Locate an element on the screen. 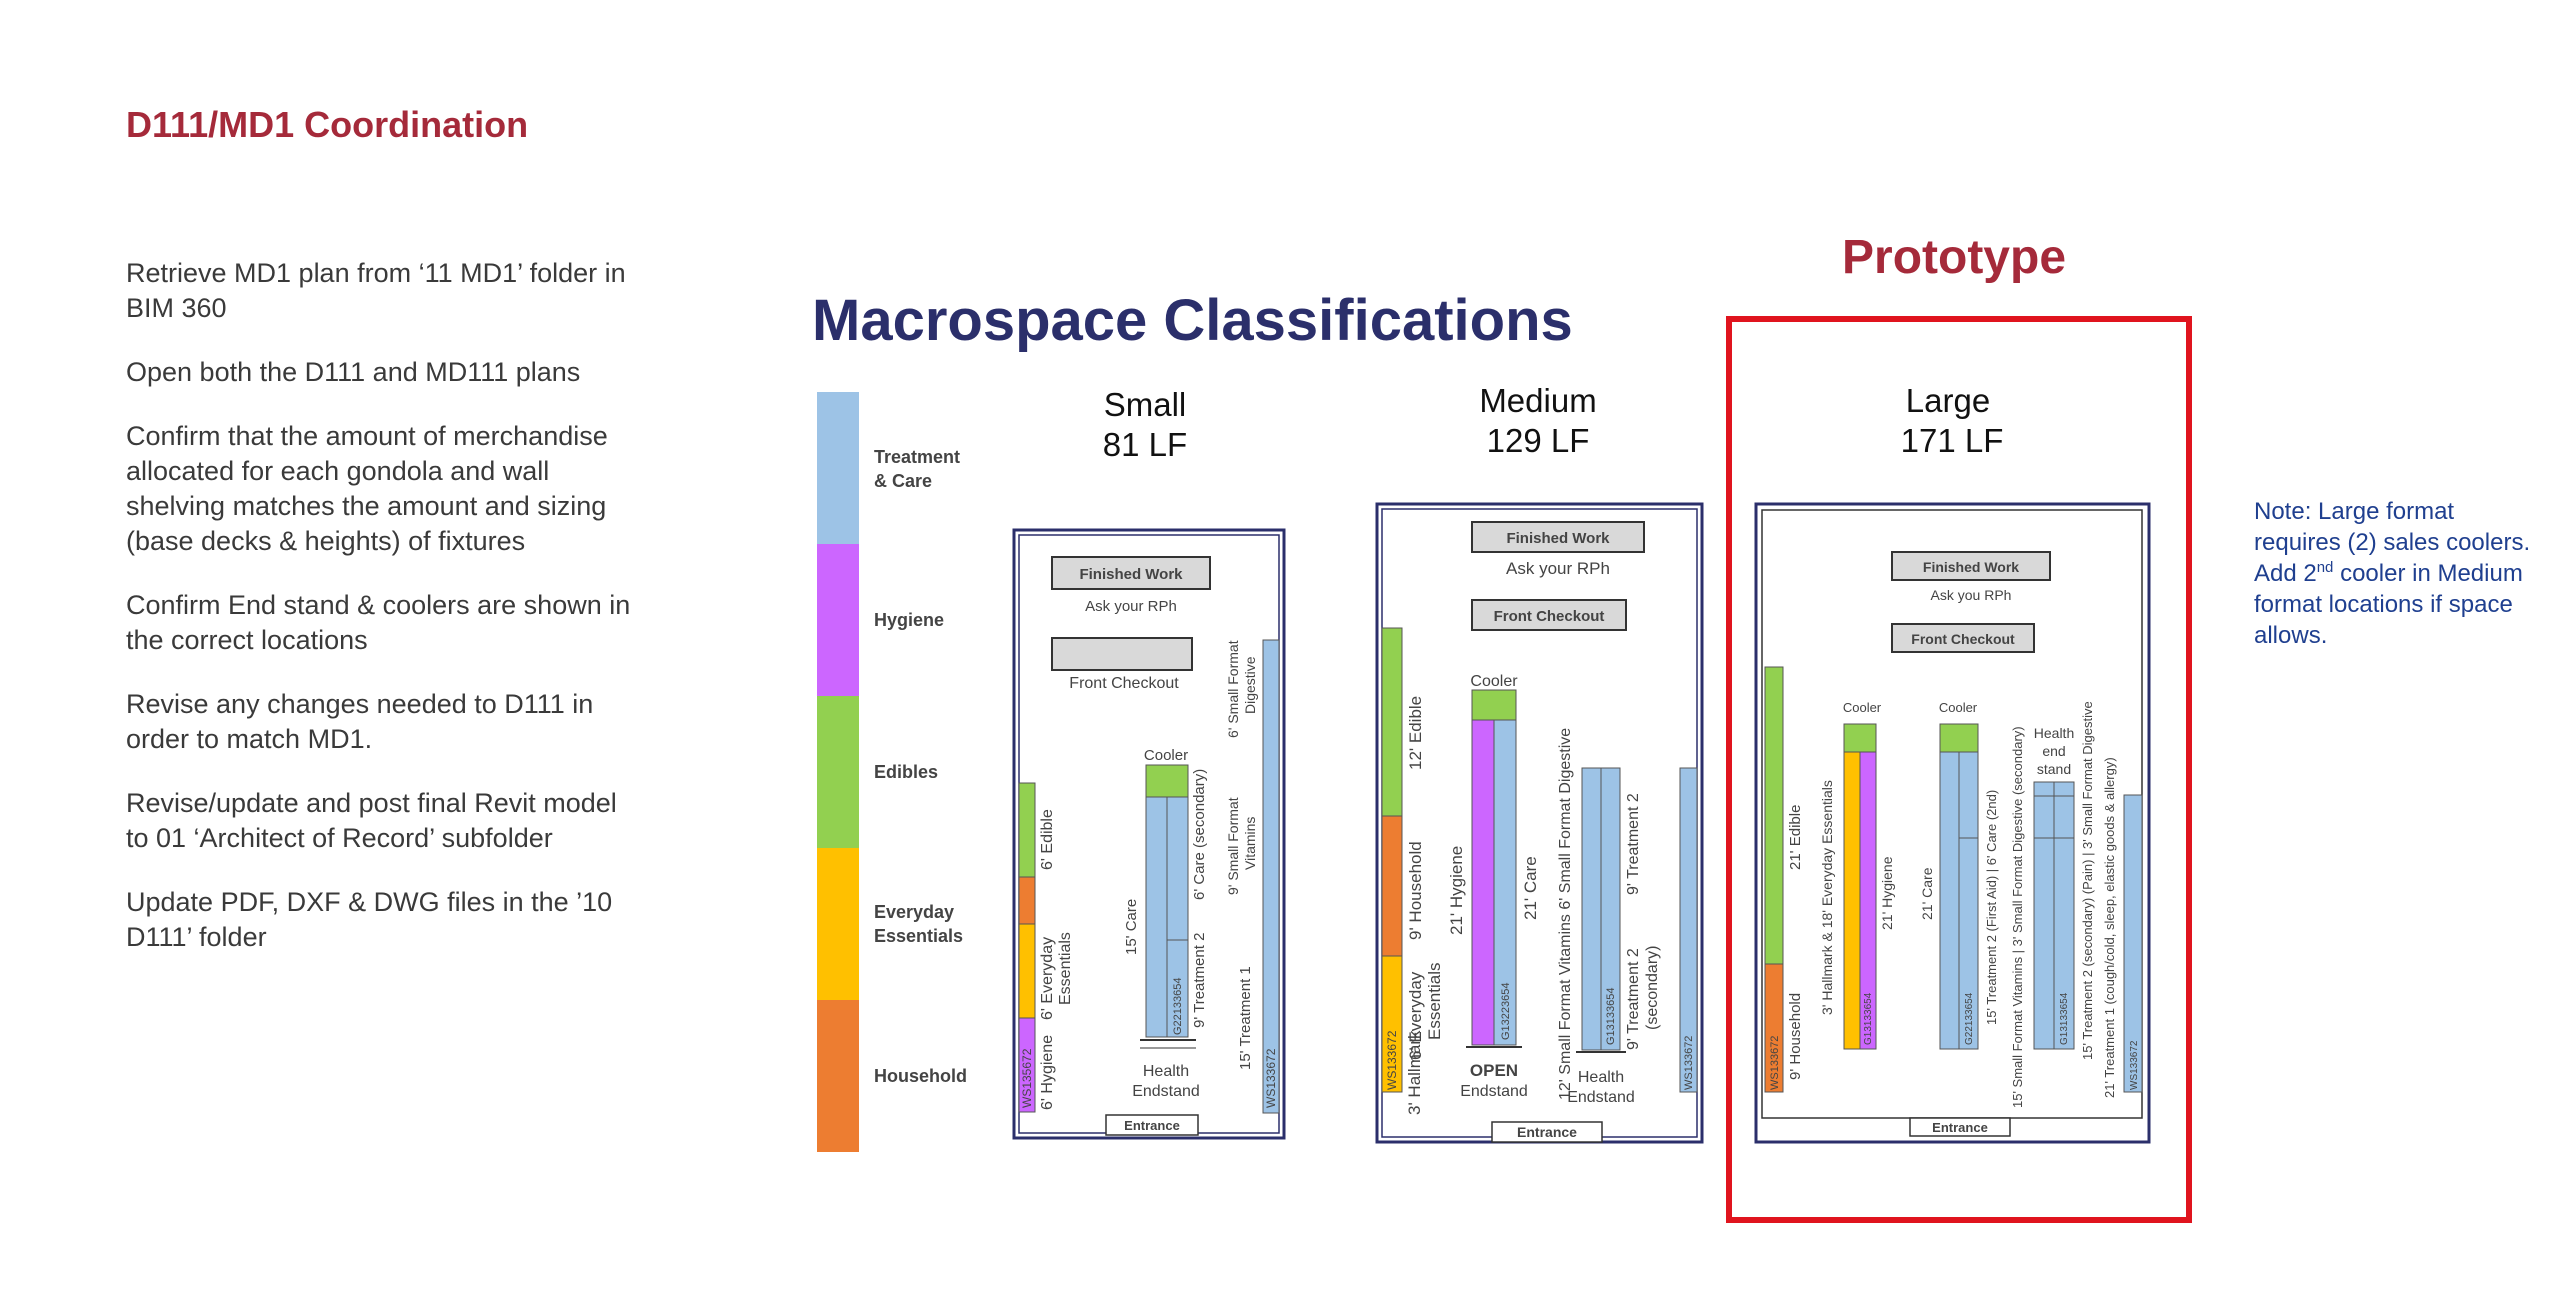  svg-text: Digestive is located at coordinates (1250, 685).